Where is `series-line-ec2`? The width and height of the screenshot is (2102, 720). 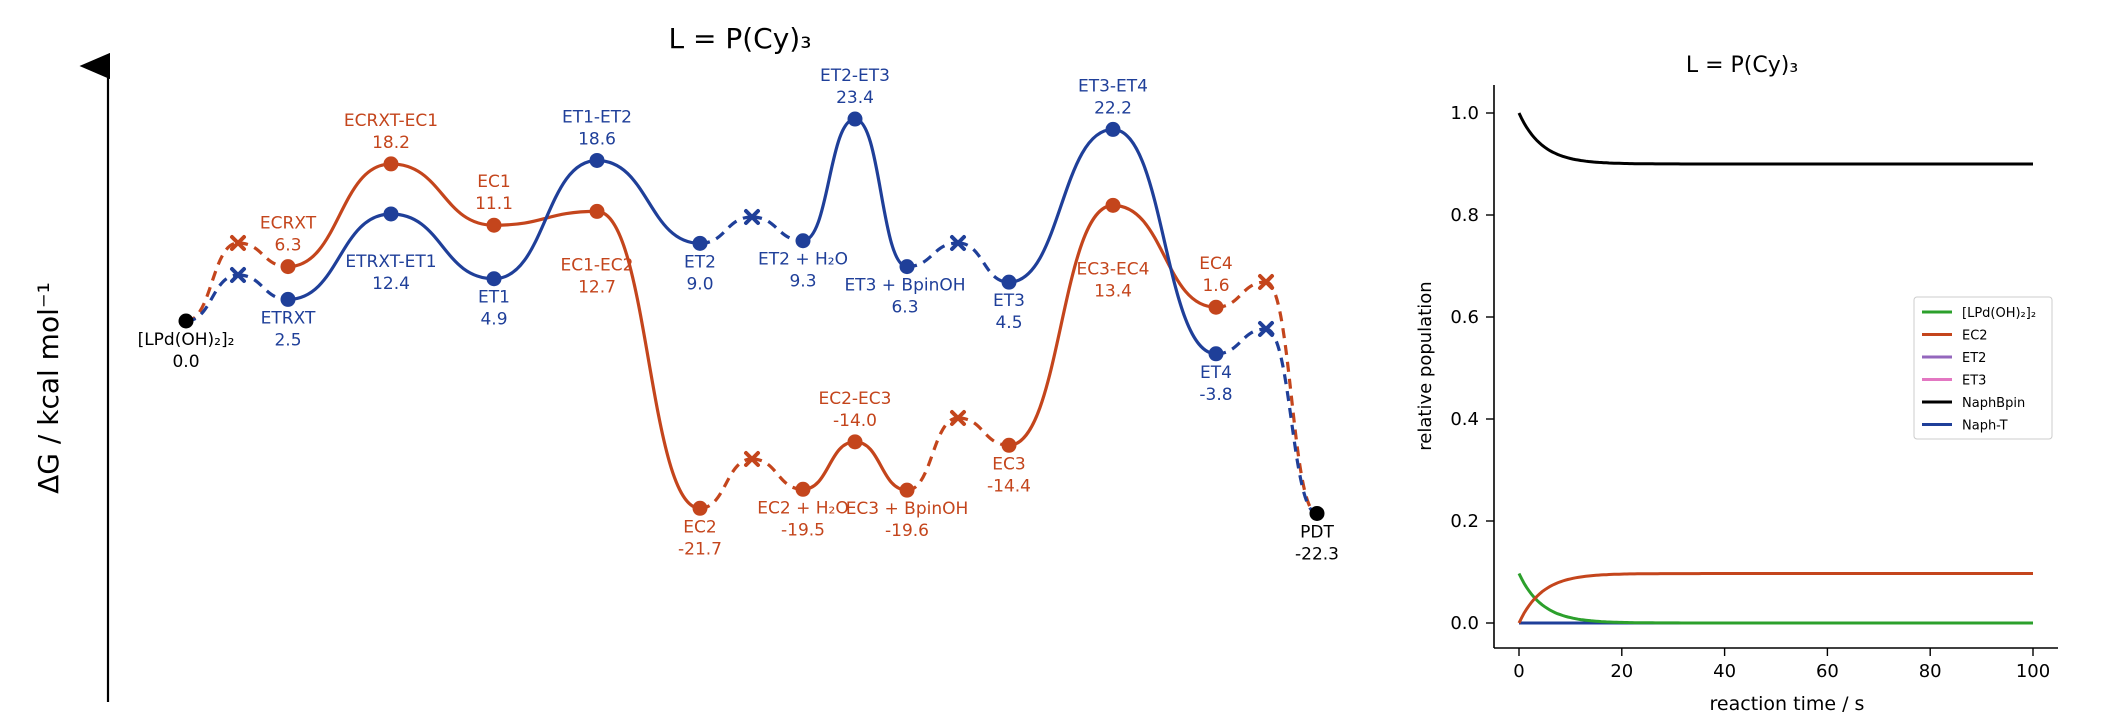 series-line-ec2 is located at coordinates (1775, 598).